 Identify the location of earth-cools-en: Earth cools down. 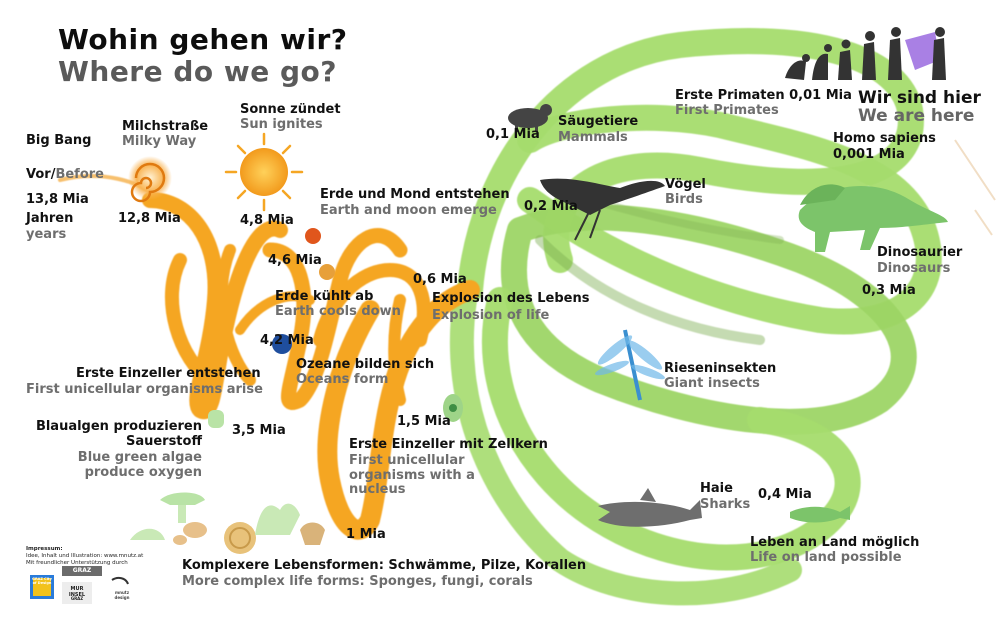
(338, 311).